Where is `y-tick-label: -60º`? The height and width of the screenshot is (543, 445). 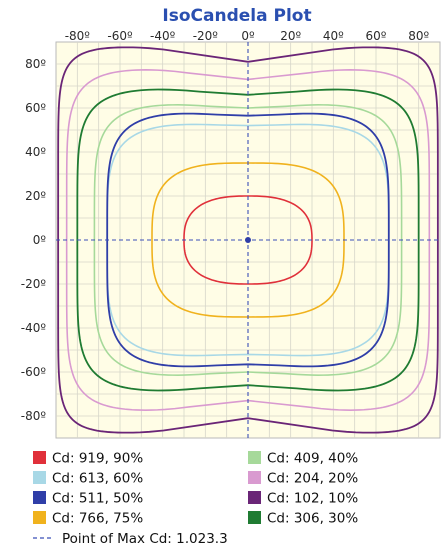 y-tick-label: -60º is located at coordinates (34, 372).